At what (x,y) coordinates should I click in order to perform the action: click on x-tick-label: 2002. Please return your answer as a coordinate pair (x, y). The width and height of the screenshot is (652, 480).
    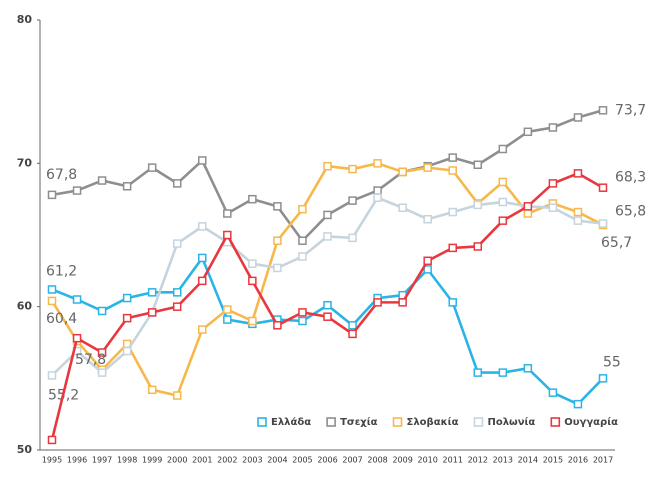
    Looking at the image, I should click on (227, 460).